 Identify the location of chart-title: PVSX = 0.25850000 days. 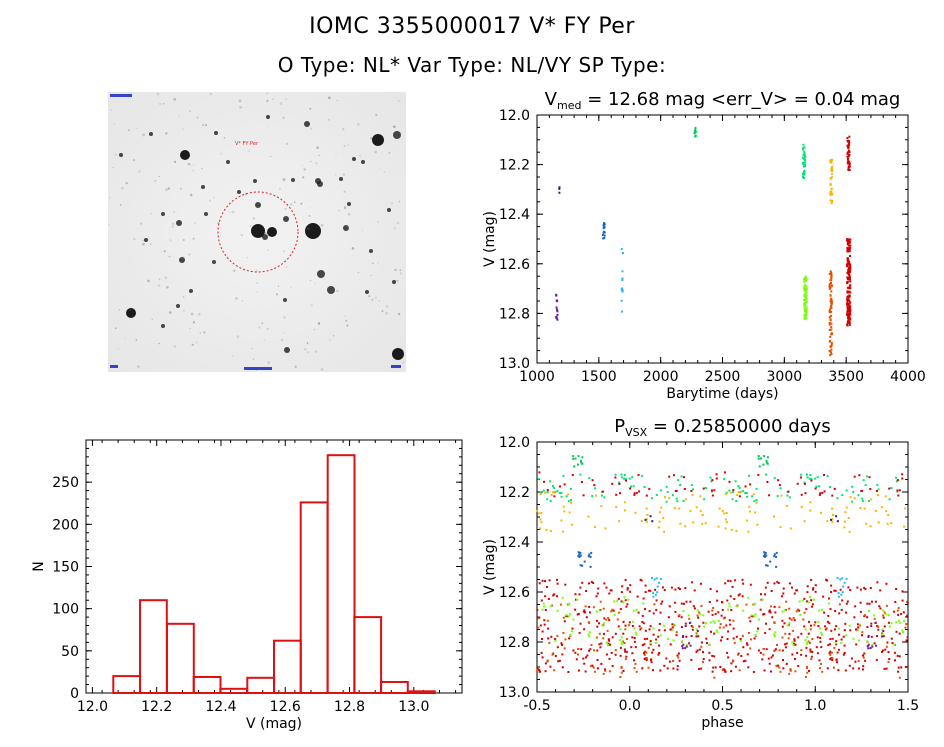
(722, 427).